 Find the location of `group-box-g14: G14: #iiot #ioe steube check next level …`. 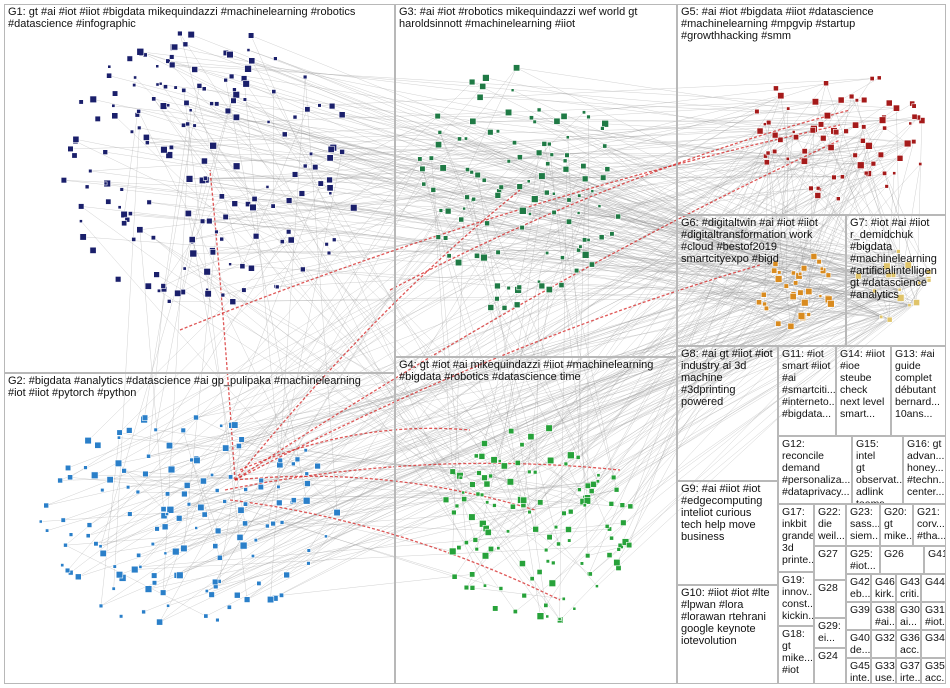

group-box-g14: G14: #iiot #ioe steube check next level … is located at coordinates (863, 391).